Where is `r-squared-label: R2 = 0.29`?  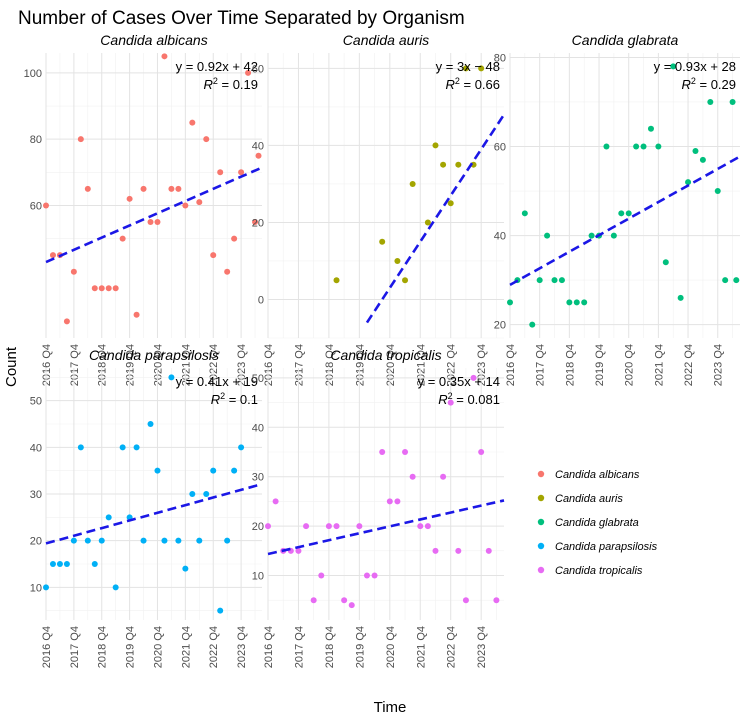 r-squared-label: R2 = 0.29 is located at coordinates (708, 84).